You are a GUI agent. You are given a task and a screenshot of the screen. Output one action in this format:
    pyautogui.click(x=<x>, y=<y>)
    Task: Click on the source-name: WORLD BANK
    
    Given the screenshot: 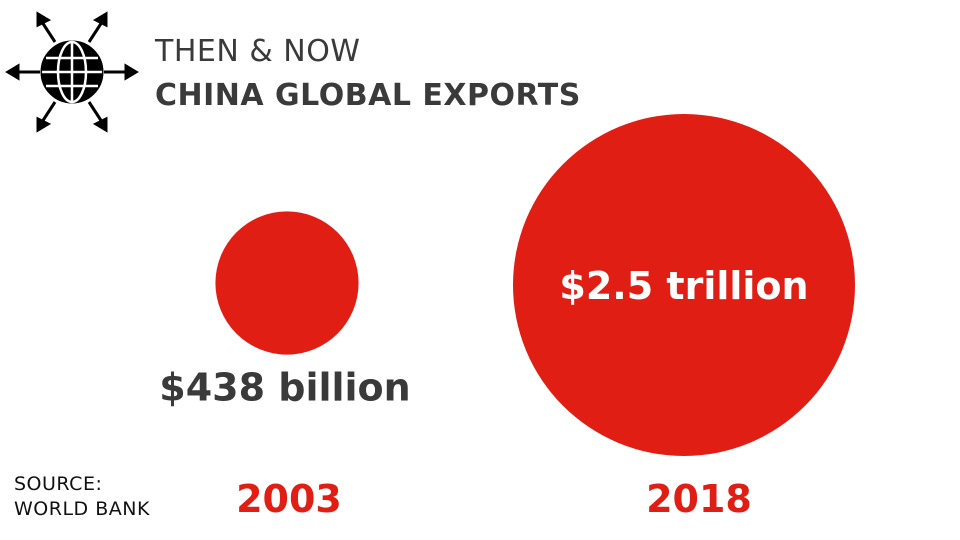 What is the action you would take?
    pyautogui.click(x=82, y=509)
    